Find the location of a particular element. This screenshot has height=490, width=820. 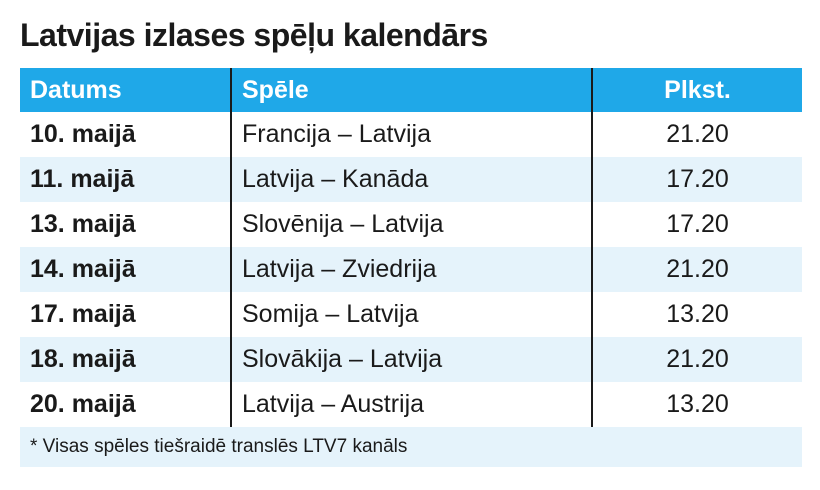

table-row: 14. maijā Latvija – Zviedrija 21.20 is located at coordinates (411, 269).